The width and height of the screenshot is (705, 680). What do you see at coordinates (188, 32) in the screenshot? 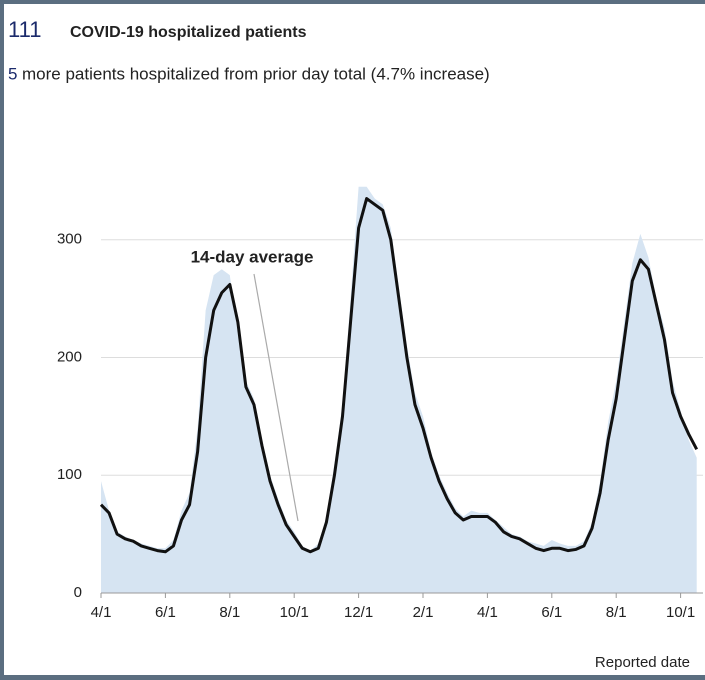
I see `header-title: COVID-19 hospitalized patients` at bounding box center [188, 32].